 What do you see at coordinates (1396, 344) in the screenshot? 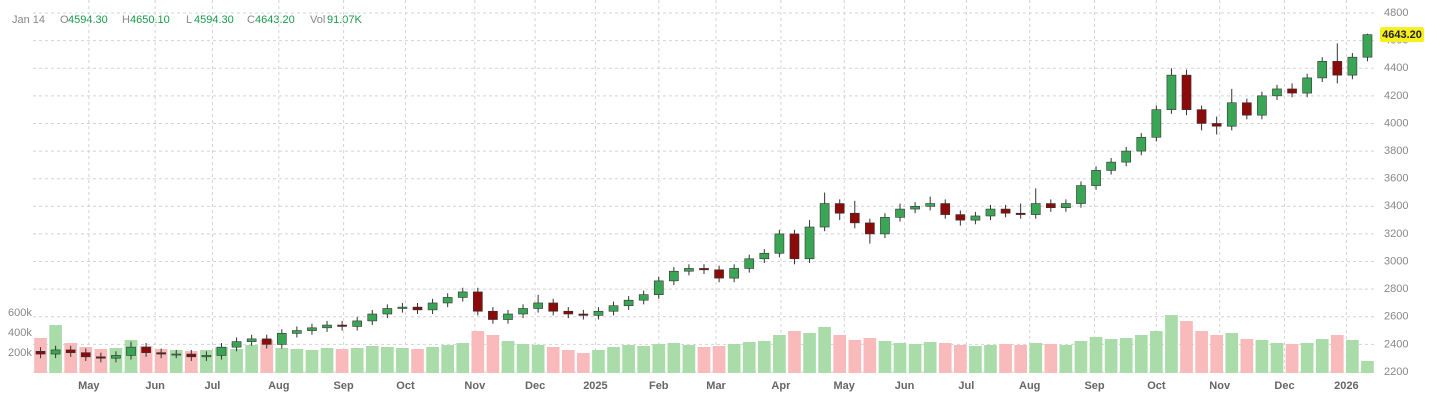
I see `y-tick-label: 2400` at bounding box center [1396, 344].